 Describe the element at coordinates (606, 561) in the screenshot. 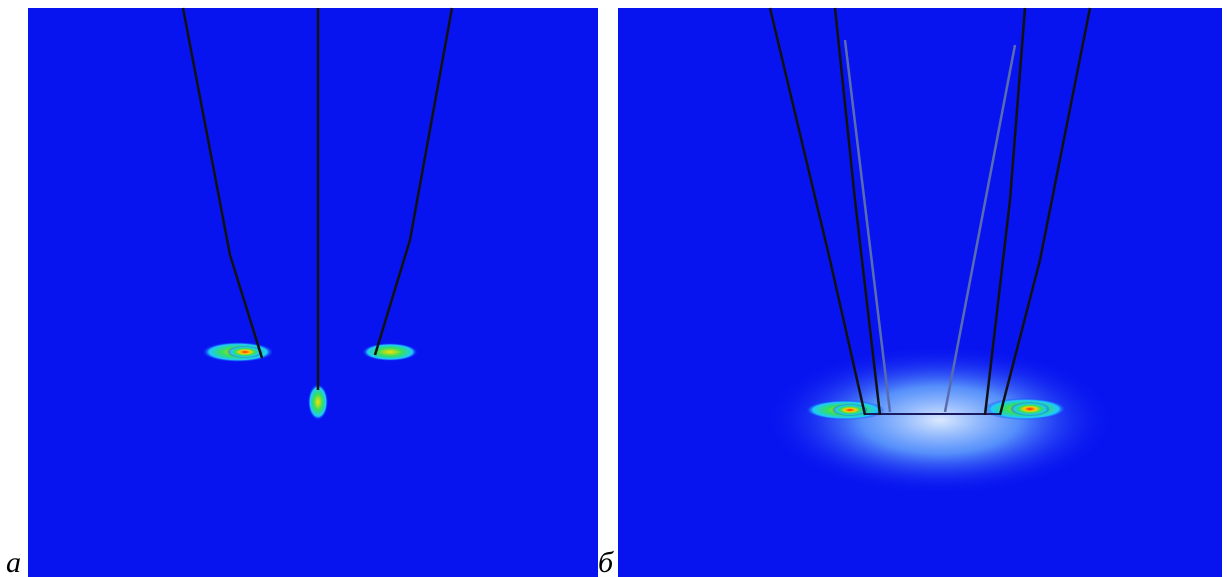

I see `panel-label: б` at that location.